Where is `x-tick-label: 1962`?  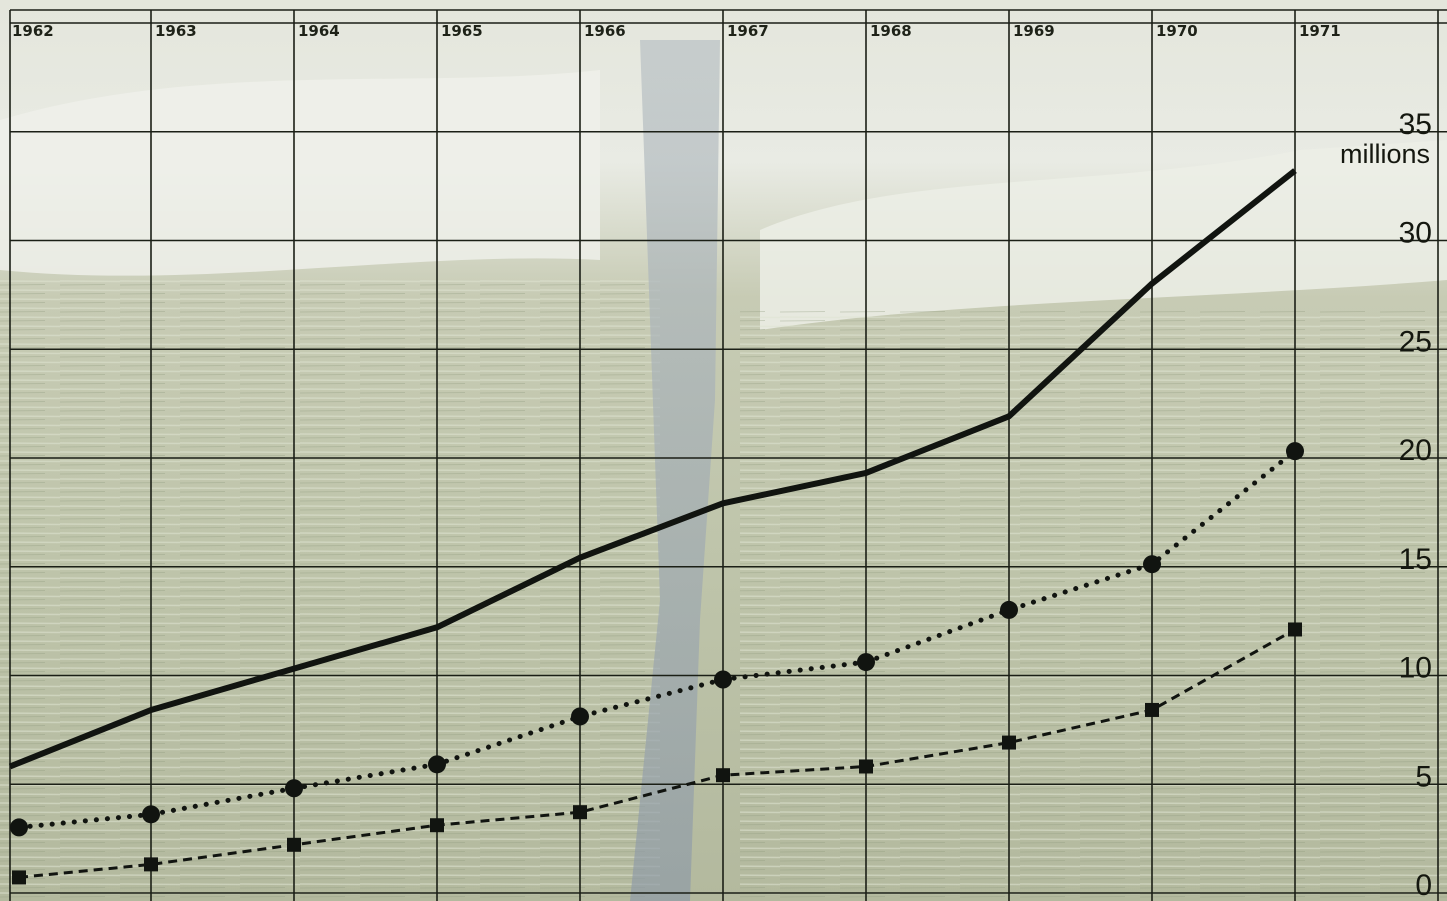 x-tick-label: 1962 is located at coordinates (33, 31).